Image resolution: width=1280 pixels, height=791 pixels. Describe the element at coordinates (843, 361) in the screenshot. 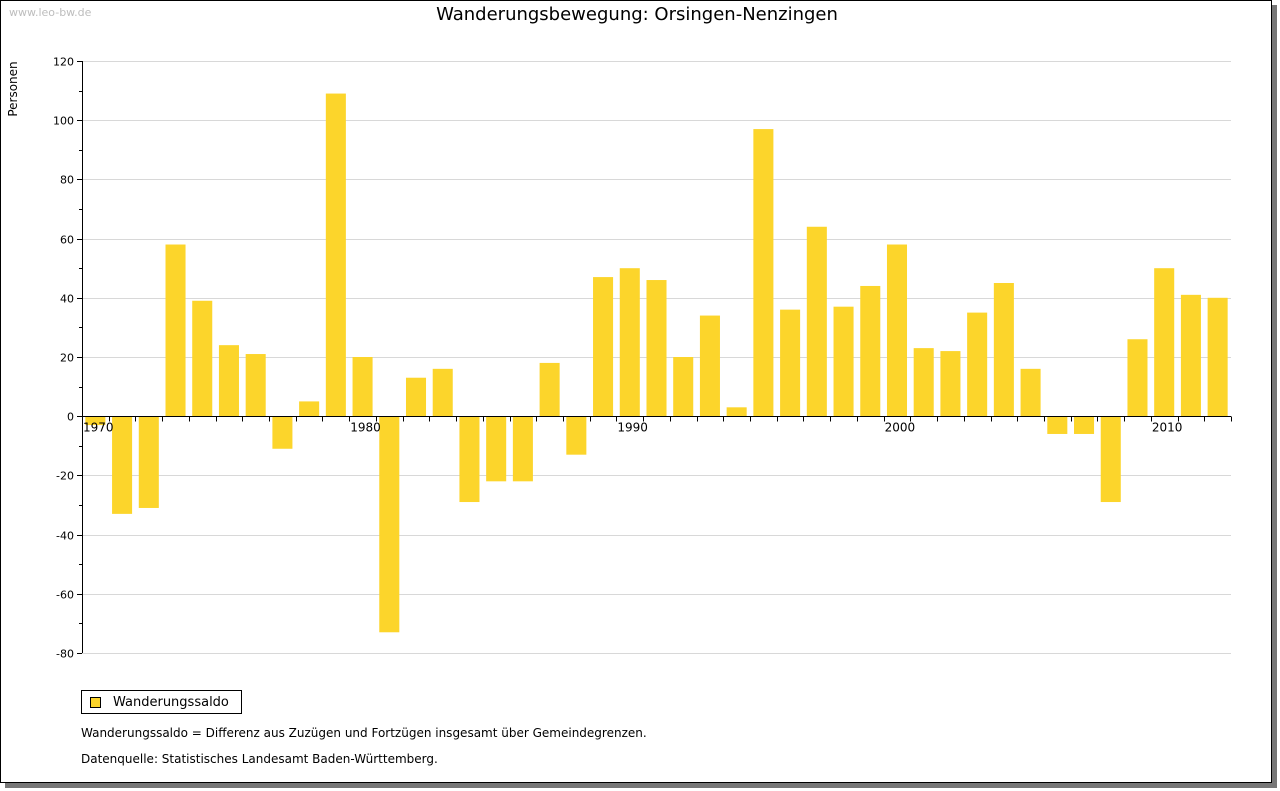

I see `bar-1998` at that location.